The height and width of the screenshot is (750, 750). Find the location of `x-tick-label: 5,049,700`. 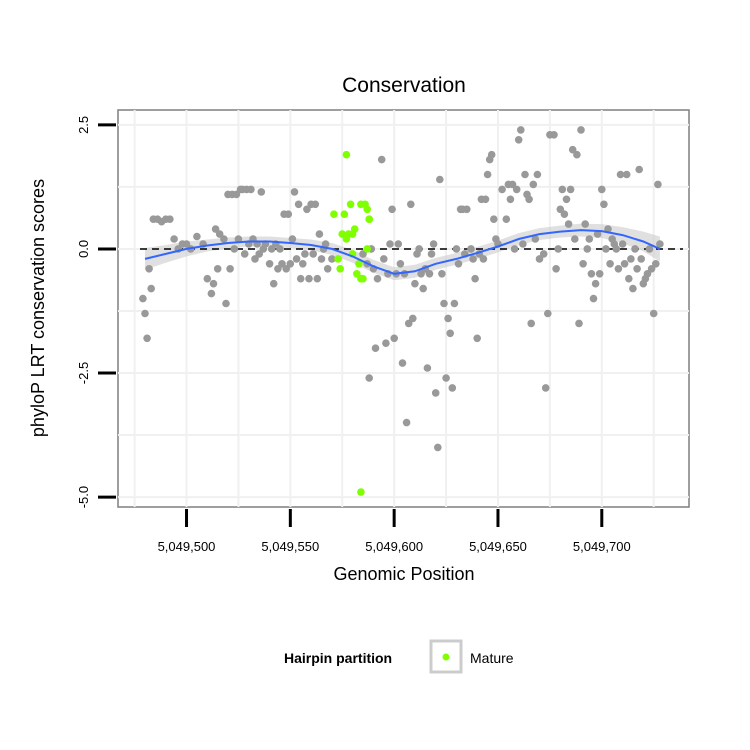

x-tick-label: 5,049,700 is located at coordinates (602, 546).